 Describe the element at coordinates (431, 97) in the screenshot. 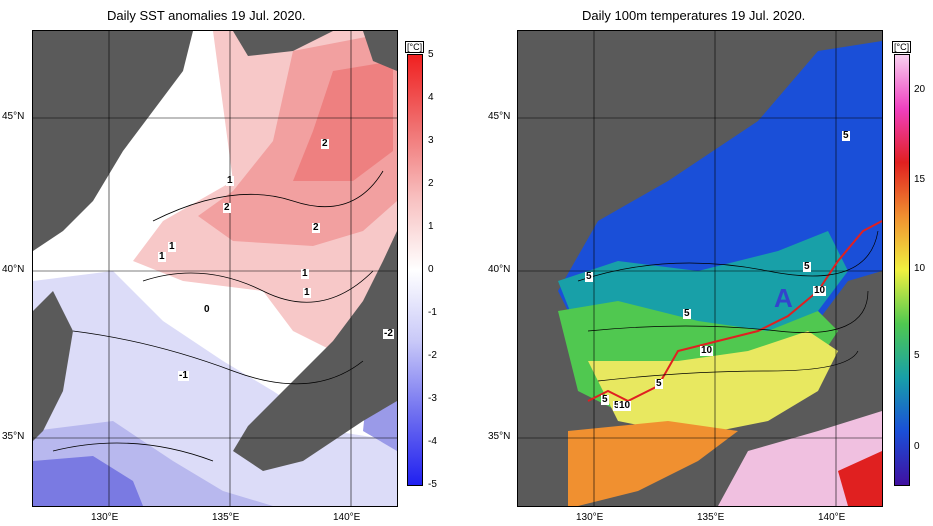

I see `colorbar-tick-label: 4` at that location.